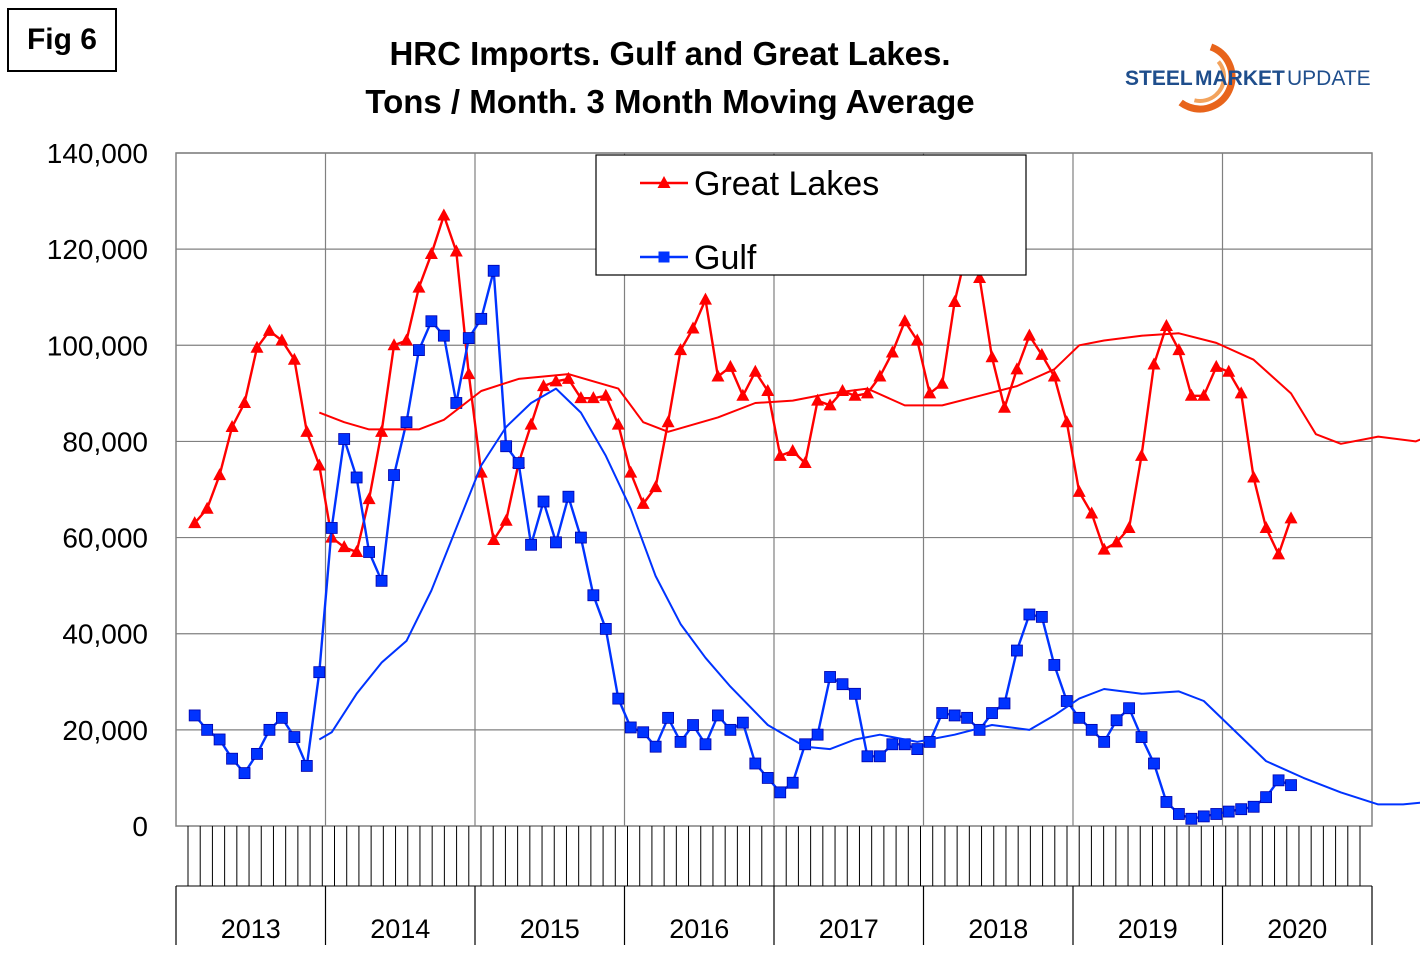  Describe the element at coordinates (105, 538) in the screenshot. I see `y-tick-label: 60,000` at that location.